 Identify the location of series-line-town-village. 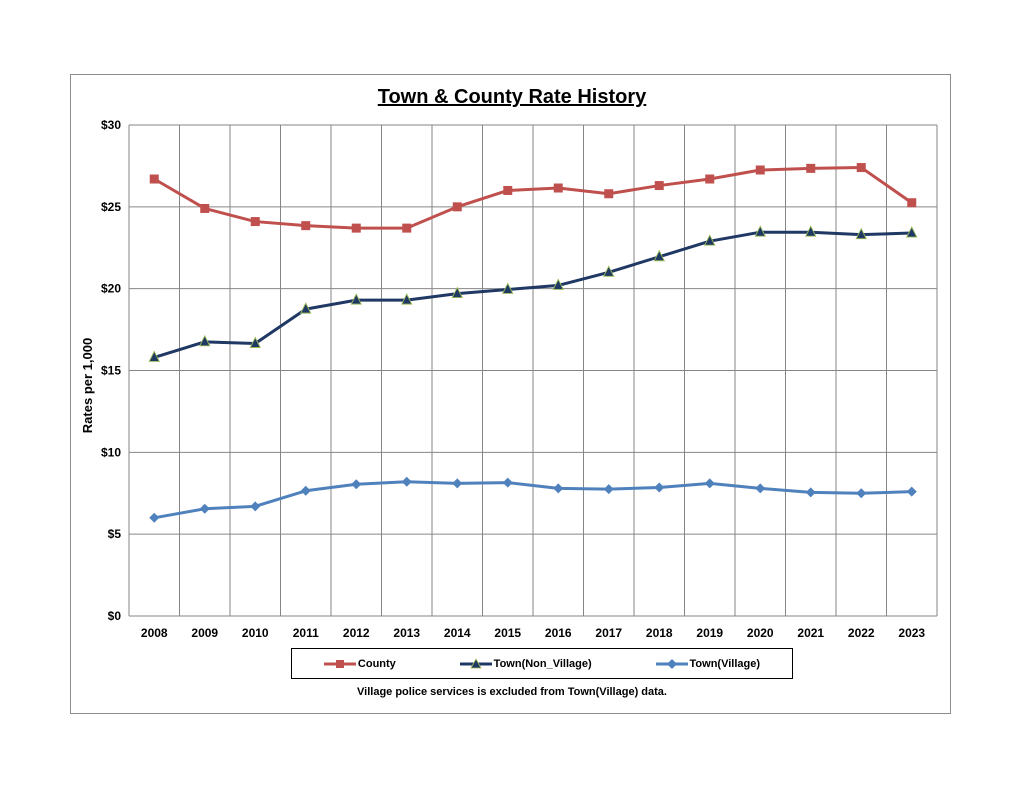
(532, 500).